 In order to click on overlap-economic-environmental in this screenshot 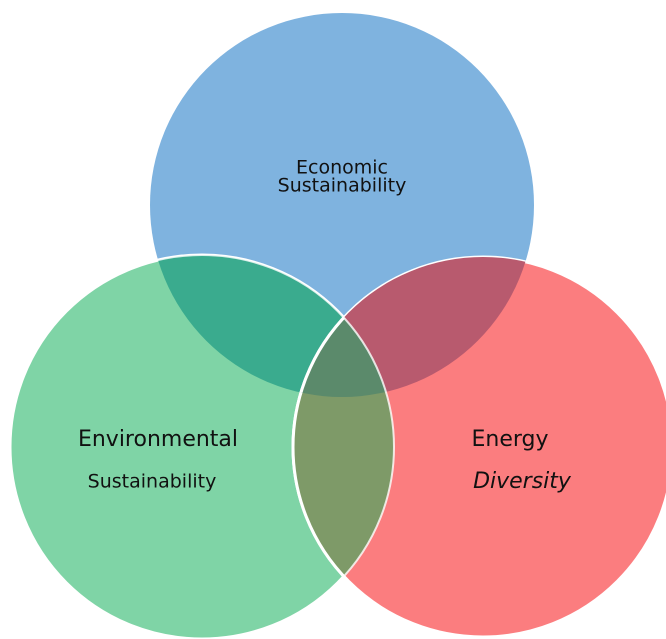, I will do `click(272, 326)`.